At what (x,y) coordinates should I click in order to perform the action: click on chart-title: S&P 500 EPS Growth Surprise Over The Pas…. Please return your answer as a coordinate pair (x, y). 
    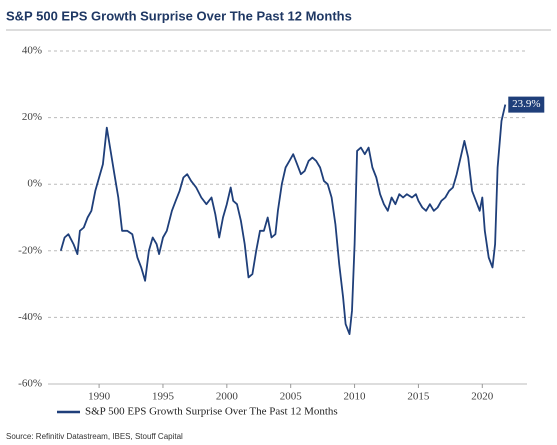
    Looking at the image, I should click on (179, 15).